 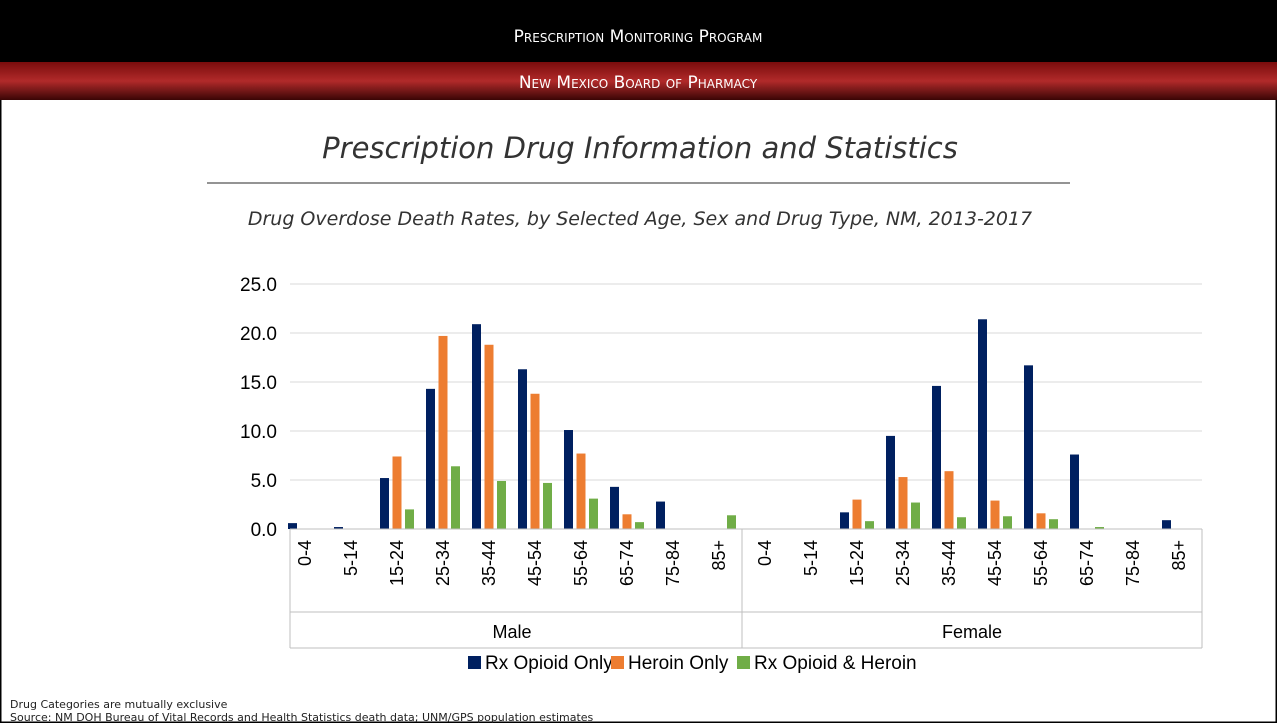 I want to click on y-tick-label: 10.0, so click(x=258, y=432).